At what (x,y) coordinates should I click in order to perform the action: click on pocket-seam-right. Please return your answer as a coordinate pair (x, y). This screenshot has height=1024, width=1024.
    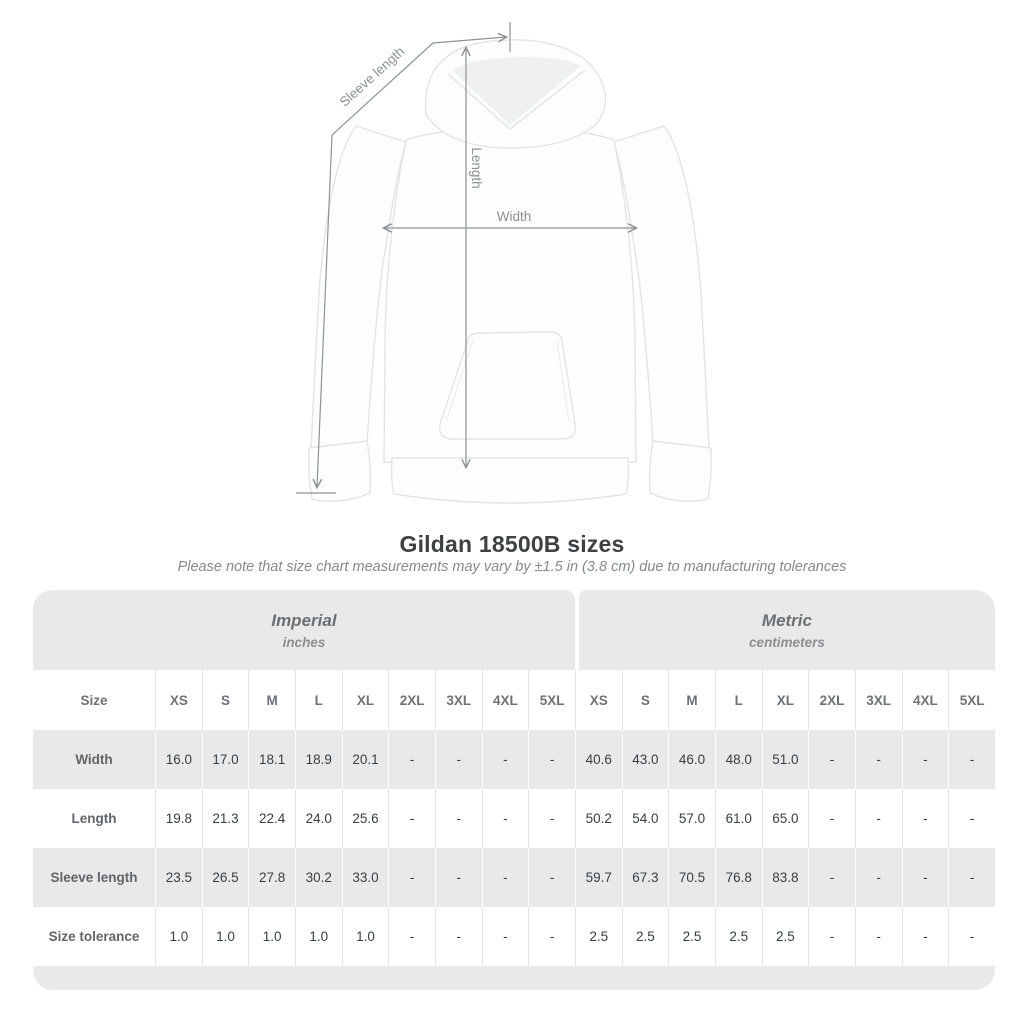
    Looking at the image, I should click on (563, 381).